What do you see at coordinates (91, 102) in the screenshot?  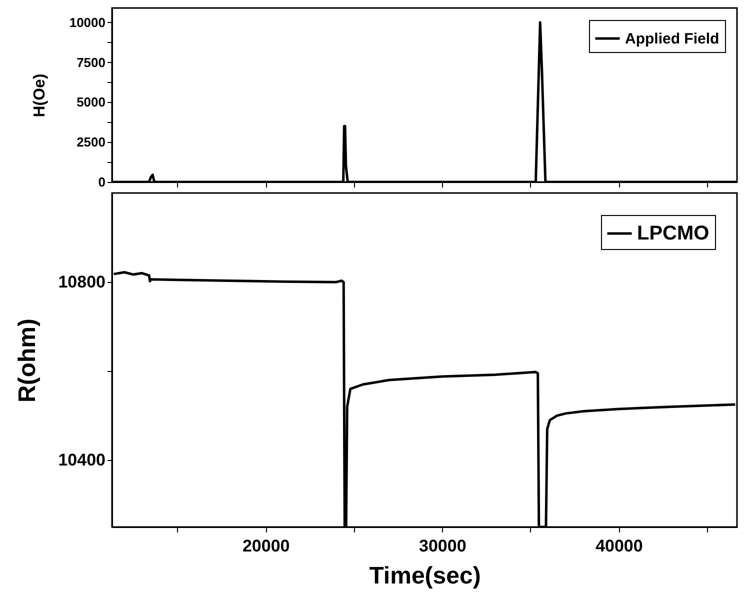 I see `y-tick-label: 5000` at bounding box center [91, 102].